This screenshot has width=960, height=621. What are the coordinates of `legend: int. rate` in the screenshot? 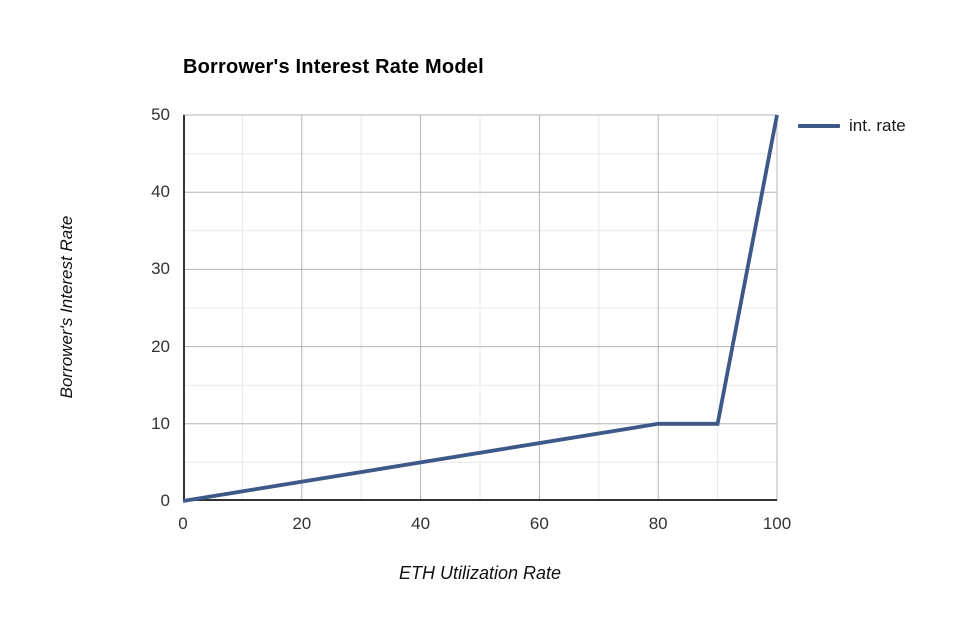 It's located at (852, 126).